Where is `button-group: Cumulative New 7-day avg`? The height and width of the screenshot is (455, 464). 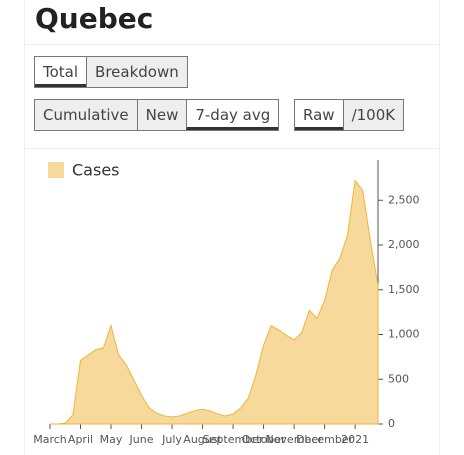
button-group: Cumulative New 7-day avg is located at coordinates (157, 115).